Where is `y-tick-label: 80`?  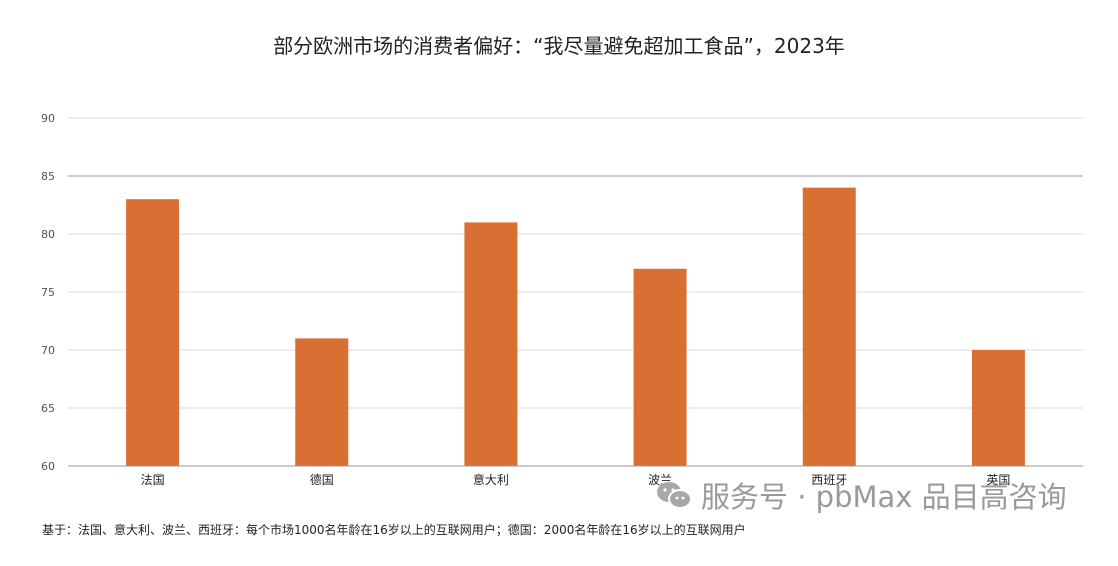 y-tick-label: 80 is located at coordinates (48, 234).